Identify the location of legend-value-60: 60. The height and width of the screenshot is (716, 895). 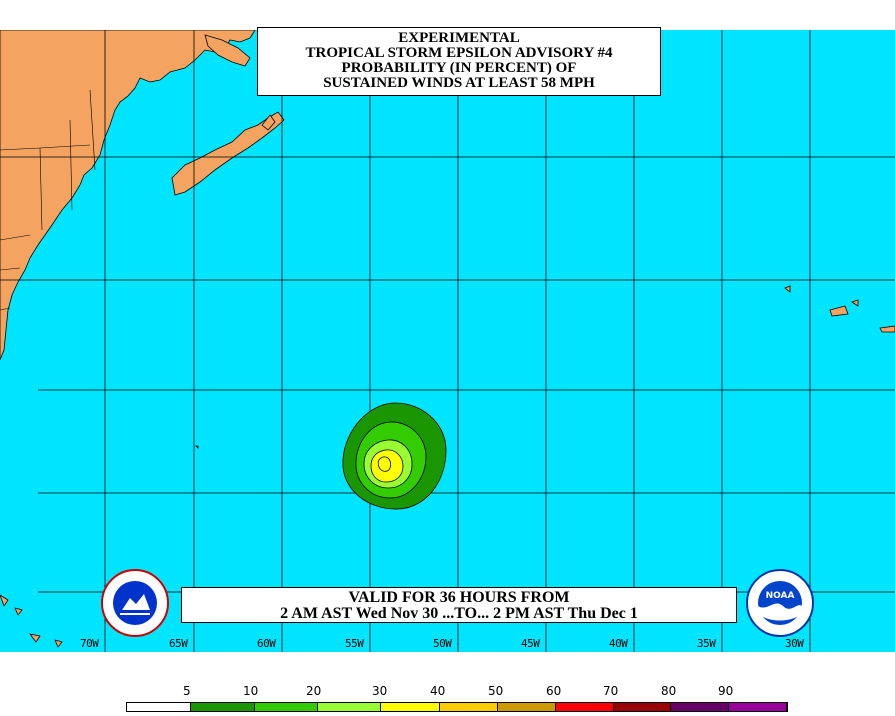
(554, 691).